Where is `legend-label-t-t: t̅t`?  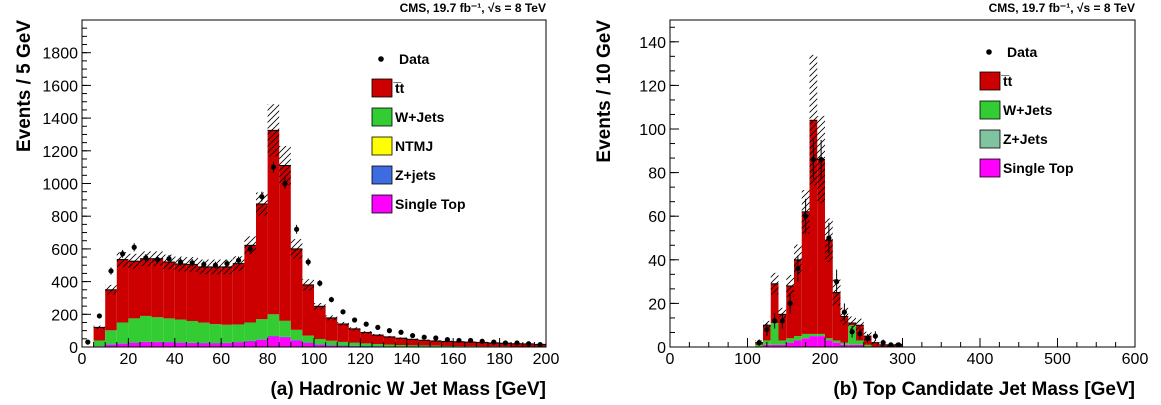 legend-label-t-t: t̅t is located at coordinates (1006, 81).